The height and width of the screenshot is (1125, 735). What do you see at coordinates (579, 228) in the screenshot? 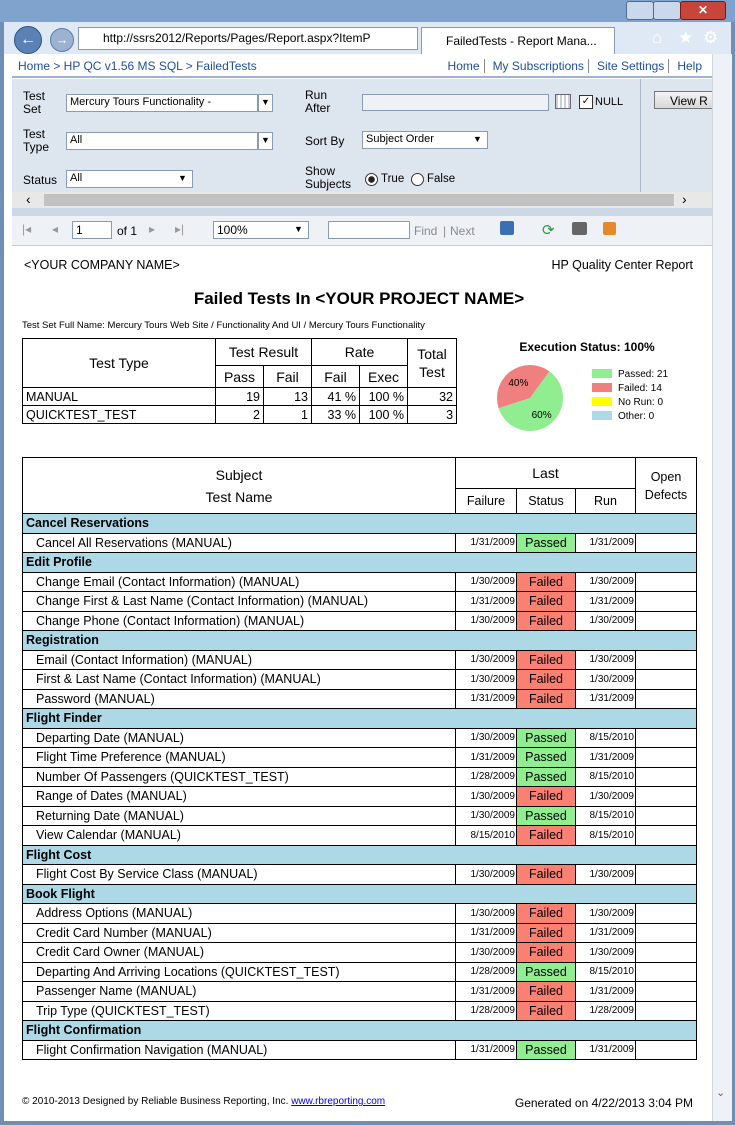
I see `print-icon` at bounding box center [579, 228].